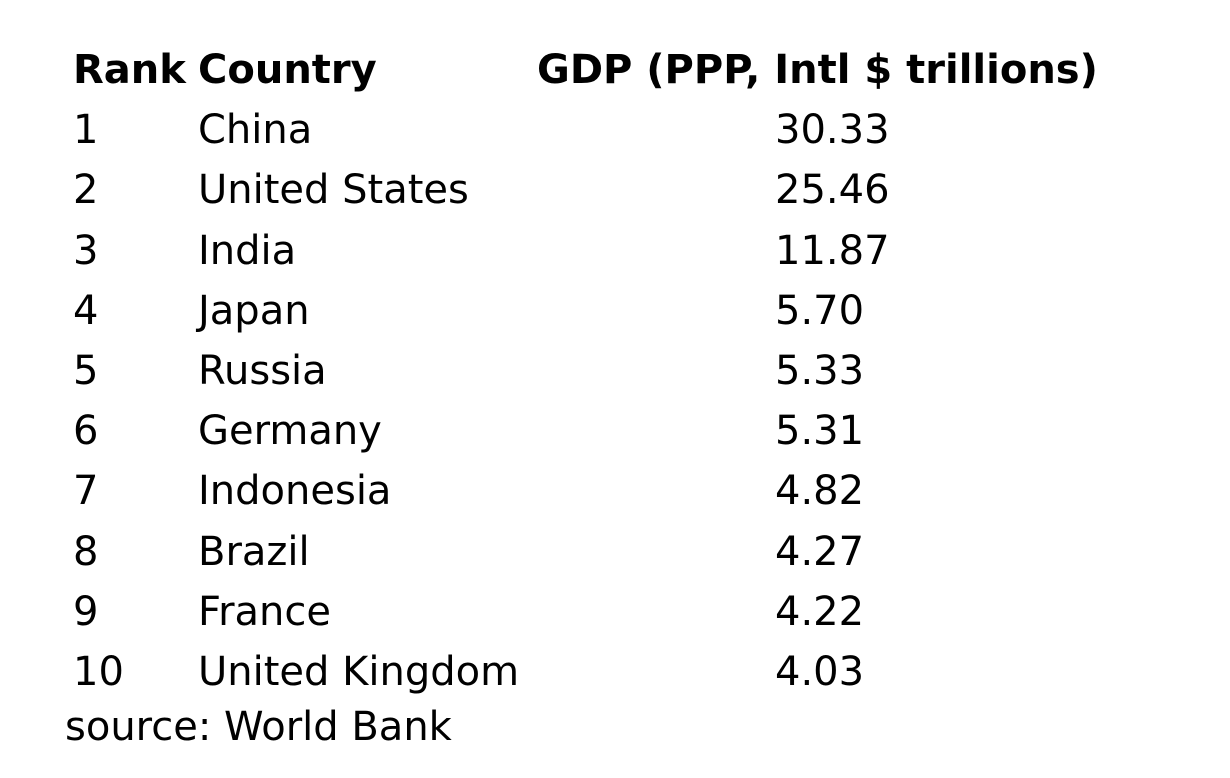 Image resolution: width=1230 pixels, height=778 pixels. Describe the element at coordinates (359, 671) in the screenshot. I see `country-cell: United Kingdom` at that location.